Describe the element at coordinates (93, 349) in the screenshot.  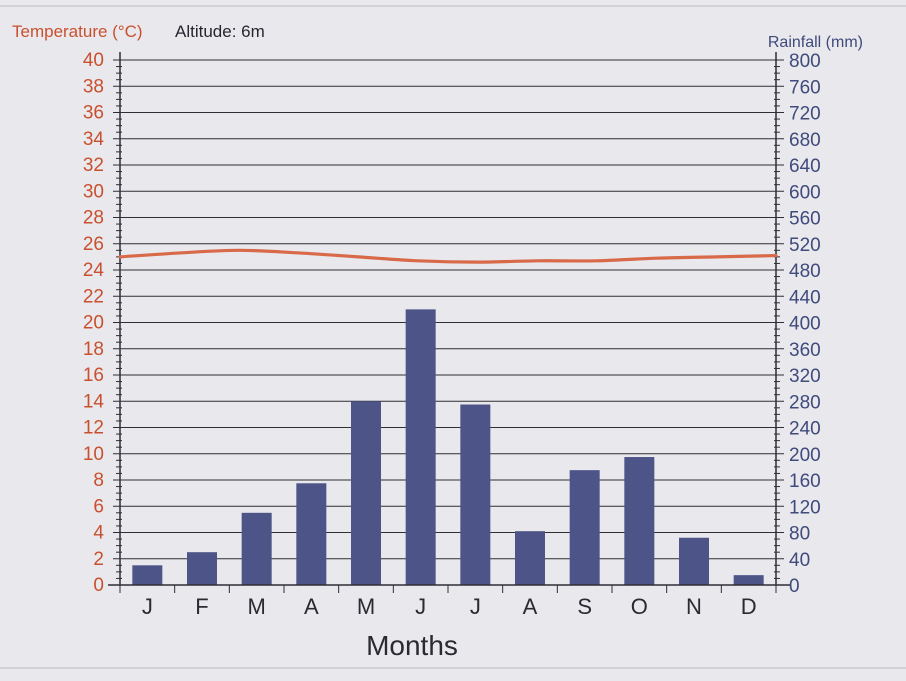
I see `left-tick-label: 18` at that location.